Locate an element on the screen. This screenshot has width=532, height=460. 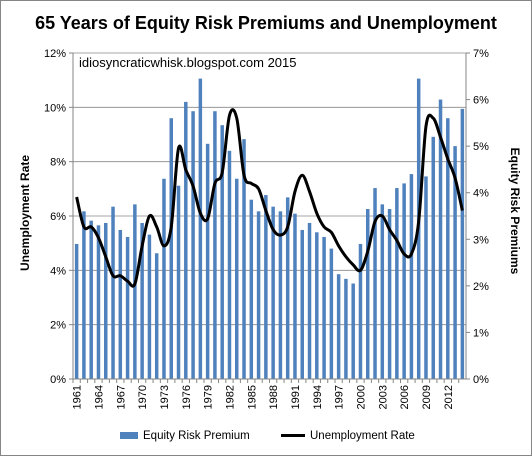
legend-swatch-equity-risk-premium is located at coordinates (129, 435).